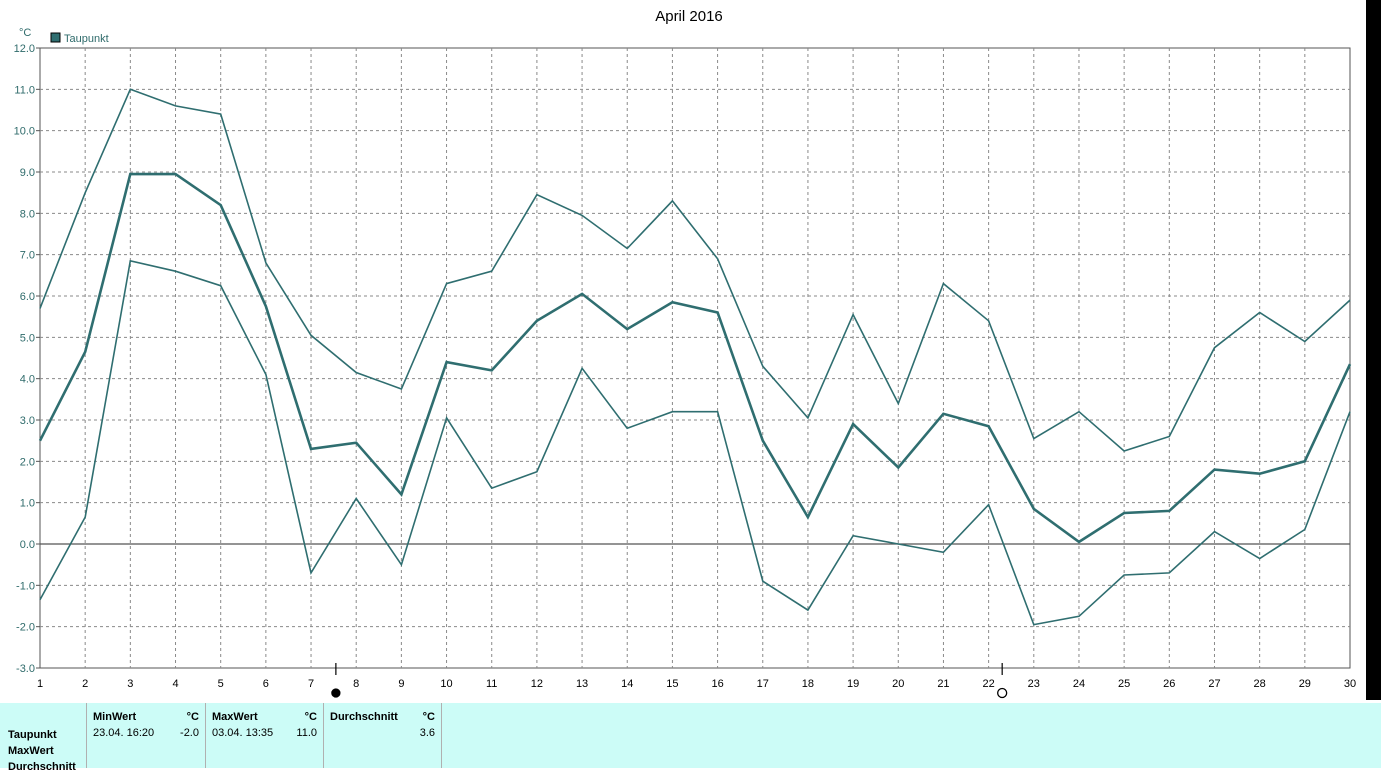 The height and width of the screenshot is (775, 1381). Describe the element at coordinates (24, 90) in the screenshot. I see `y-tick-label: 11.0` at that location.